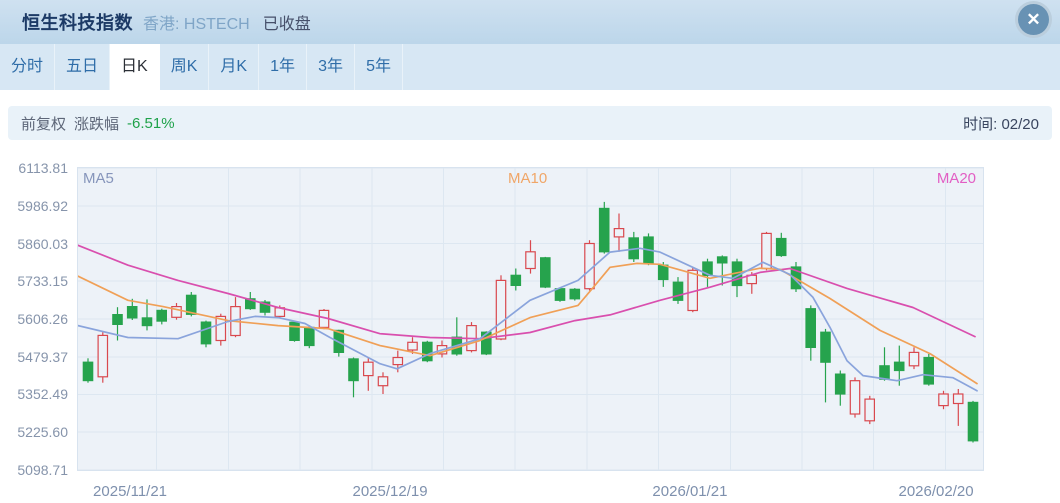 Image resolution: width=1060 pixels, height=503 pixels. I want to click on change-value: -6.51%, so click(151, 123).